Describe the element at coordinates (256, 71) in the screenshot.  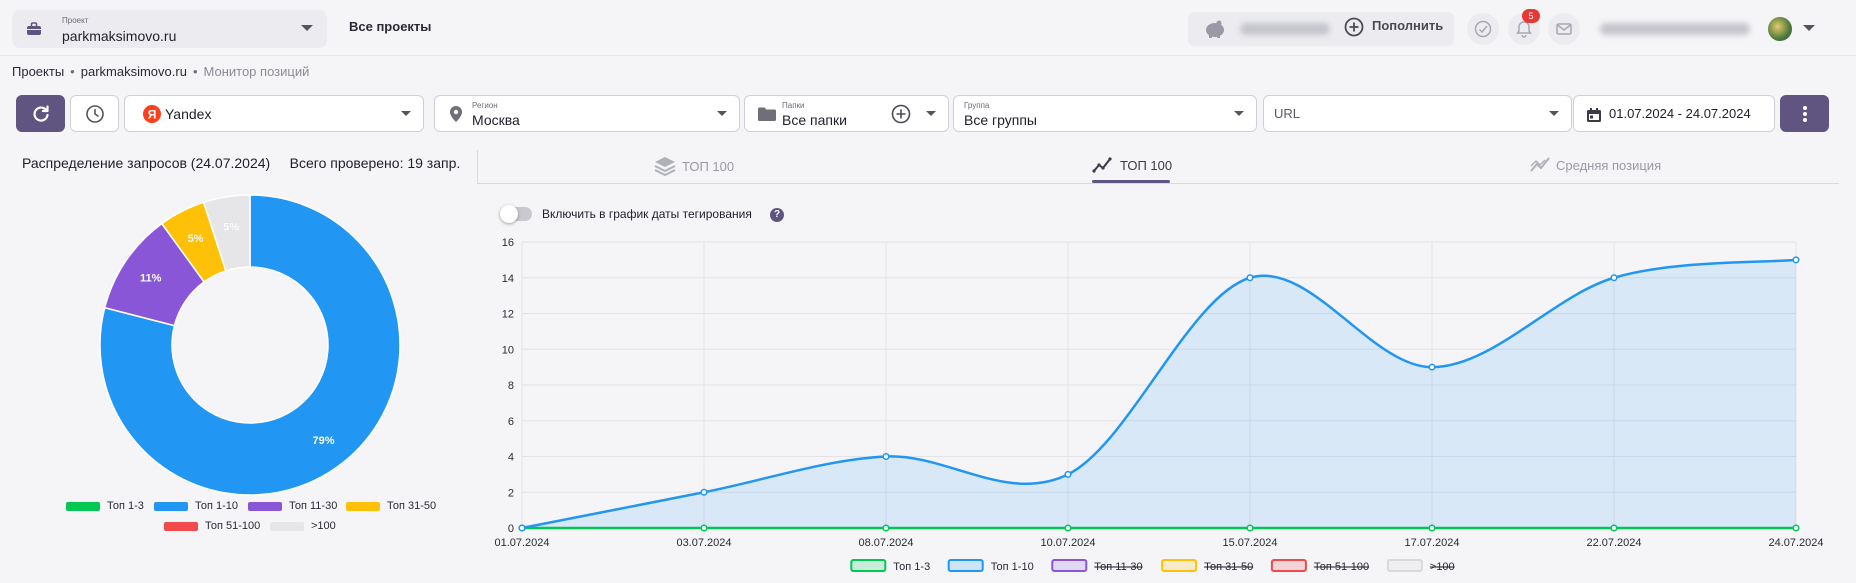
I see `breadcrumb-current: Монитор позиций` at that location.